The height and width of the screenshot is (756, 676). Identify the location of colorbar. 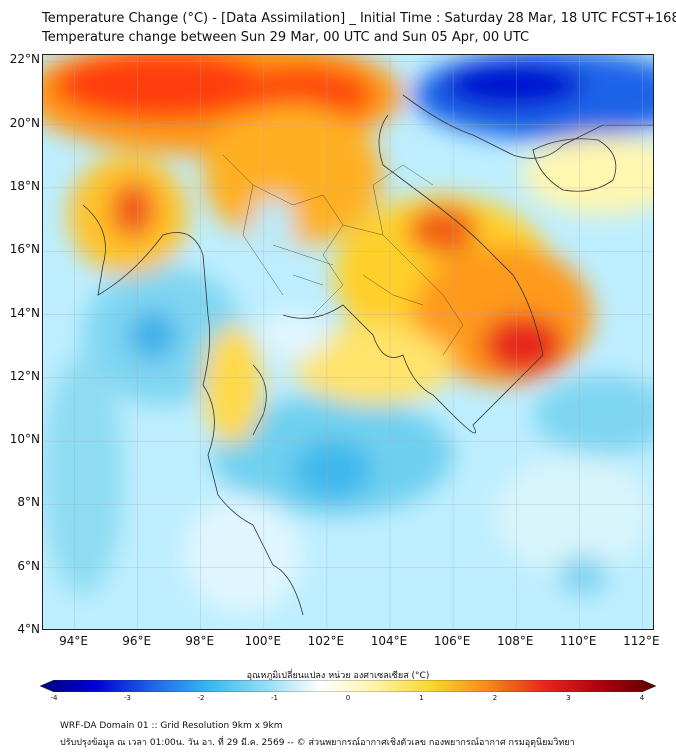
(348, 686).